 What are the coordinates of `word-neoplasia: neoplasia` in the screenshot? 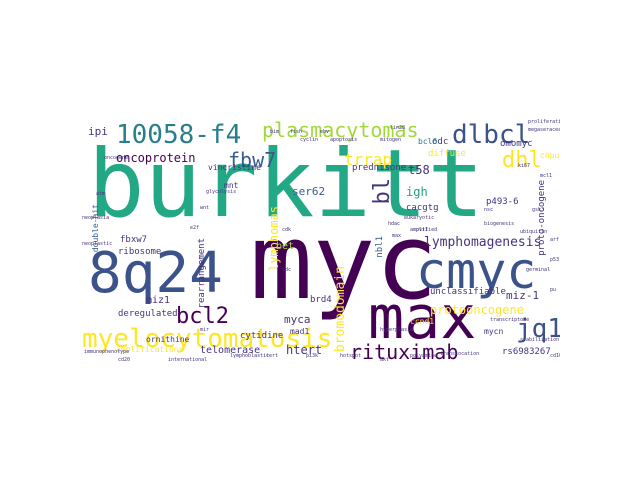 It's located at (96, 218).